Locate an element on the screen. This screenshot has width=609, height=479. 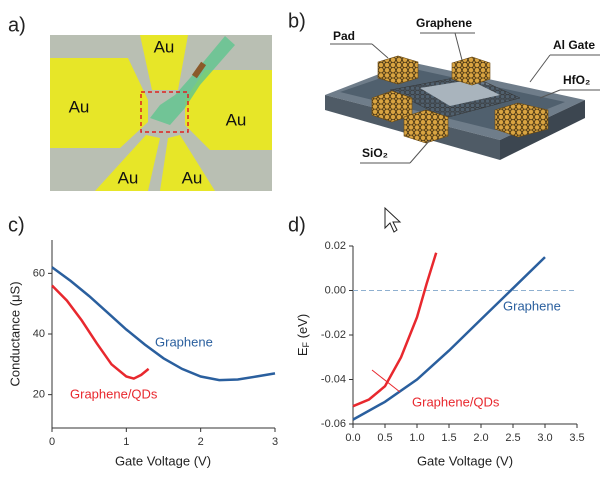
panel-label: c) is located at coordinates (16, 225).